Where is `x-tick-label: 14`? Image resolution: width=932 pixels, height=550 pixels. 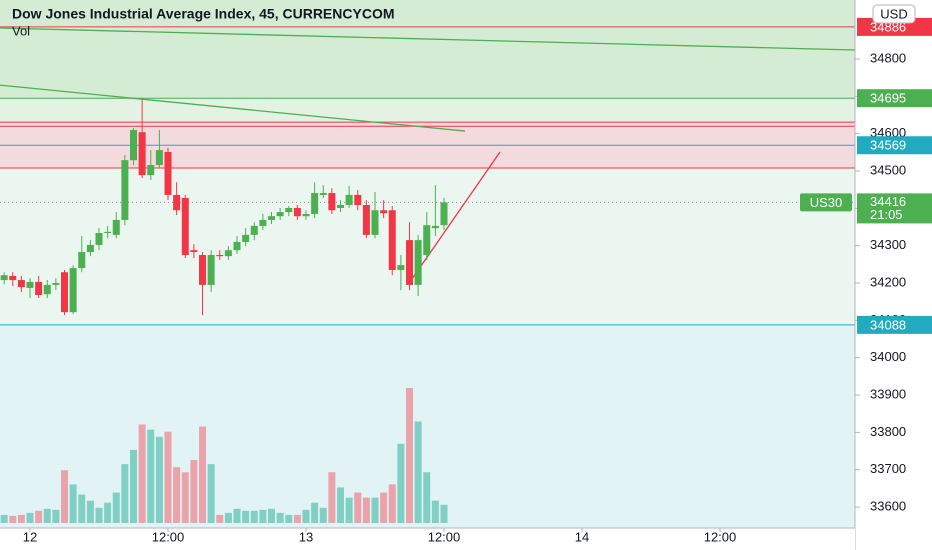
x-tick-label: 14 is located at coordinates (582, 536).